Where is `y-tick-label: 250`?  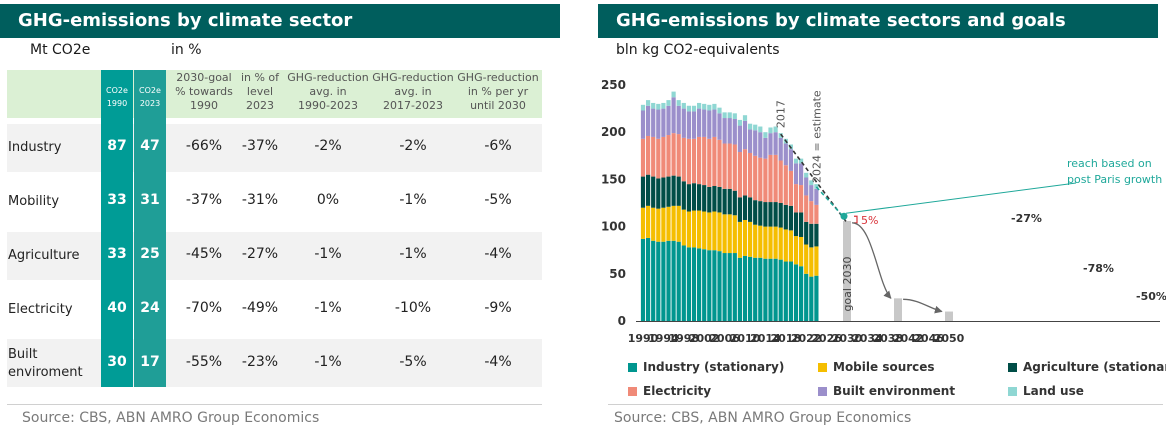
y-tick-label: 250 is located at coordinates (613, 85).